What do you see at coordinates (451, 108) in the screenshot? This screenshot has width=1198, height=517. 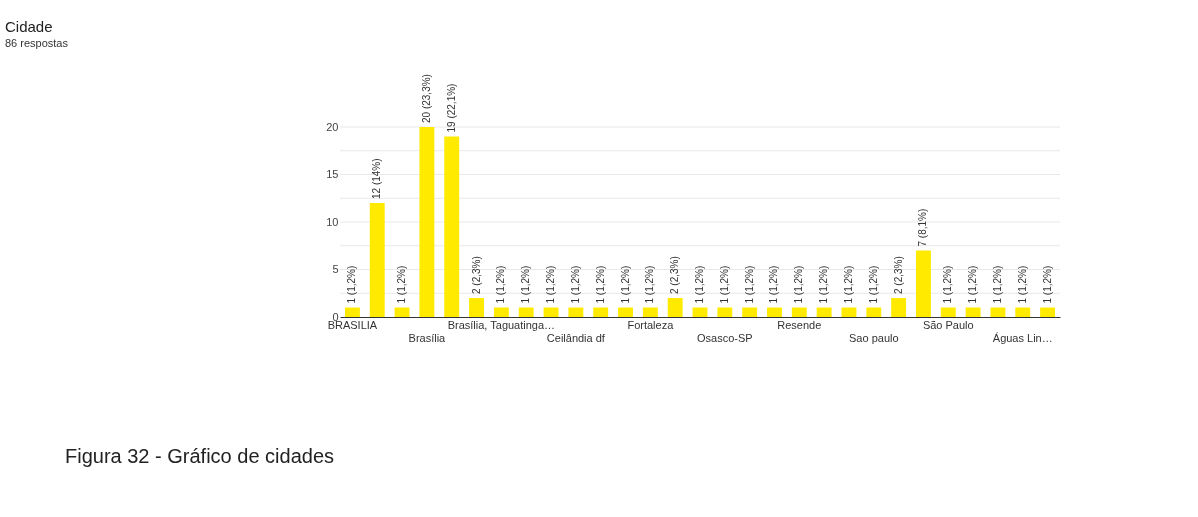 I see `data-label: 19 (22,1%)` at bounding box center [451, 108].